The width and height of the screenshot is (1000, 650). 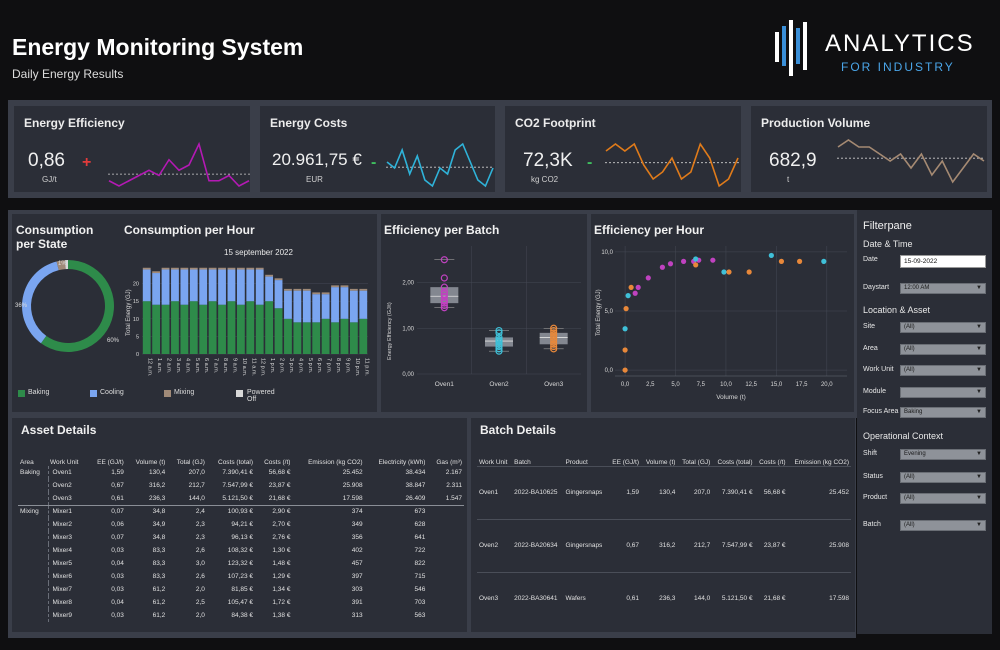 I want to click on kpi-unit: kg CO2, so click(x=545, y=179).